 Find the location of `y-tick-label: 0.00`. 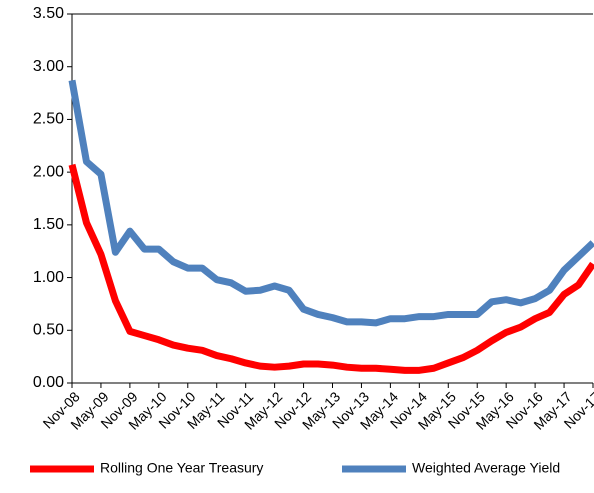

y-tick-label: 0.00 is located at coordinates (48, 382).